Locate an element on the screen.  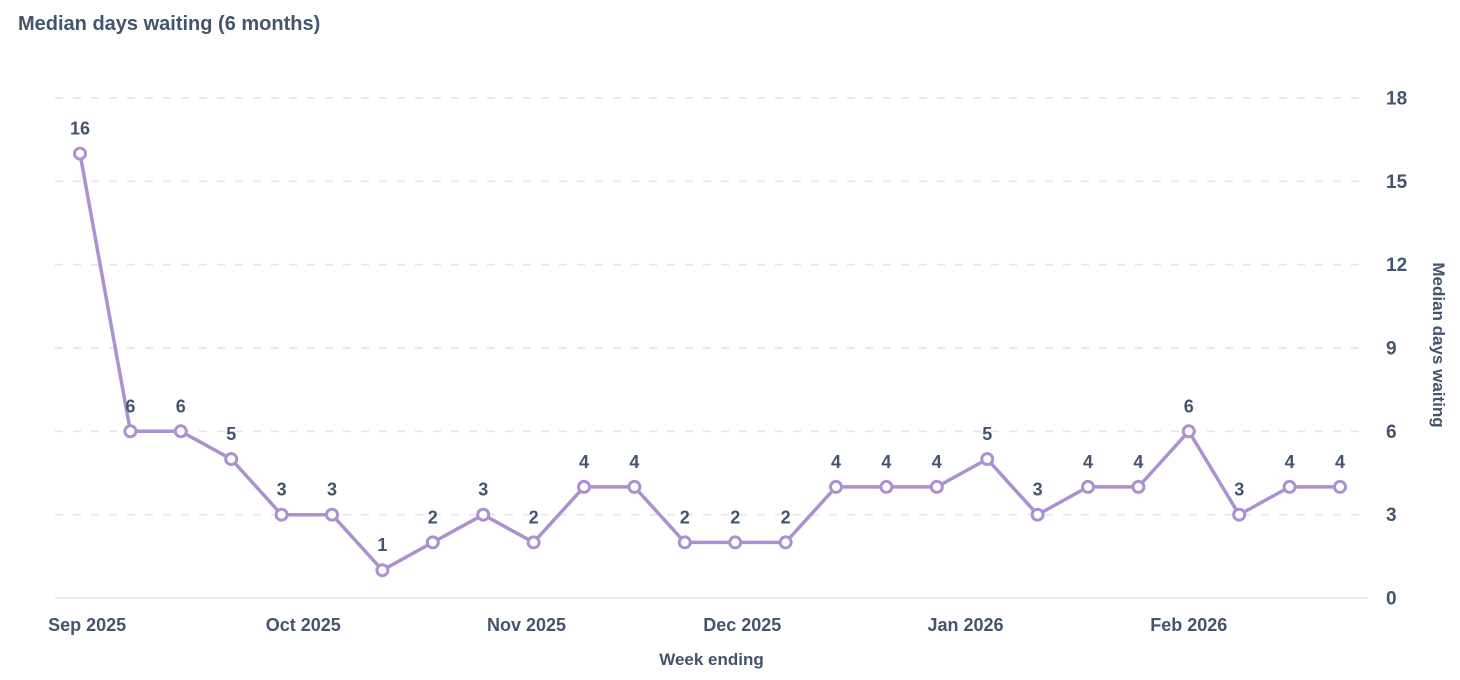
y-axis-tick-label: 3 is located at coordinates (1391, 515).